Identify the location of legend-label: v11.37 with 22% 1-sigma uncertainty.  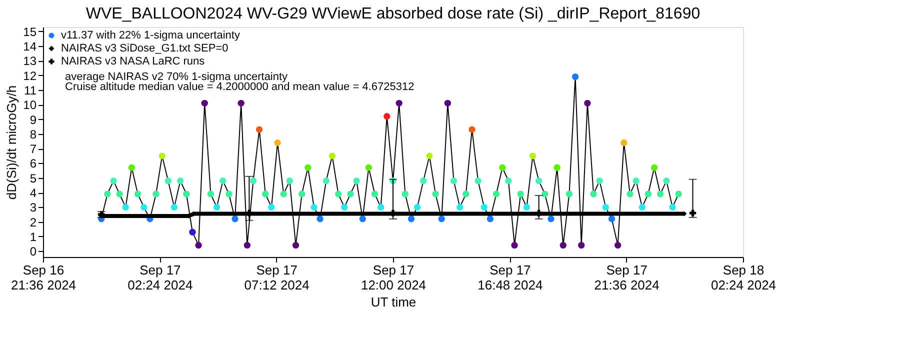
(150, 36).